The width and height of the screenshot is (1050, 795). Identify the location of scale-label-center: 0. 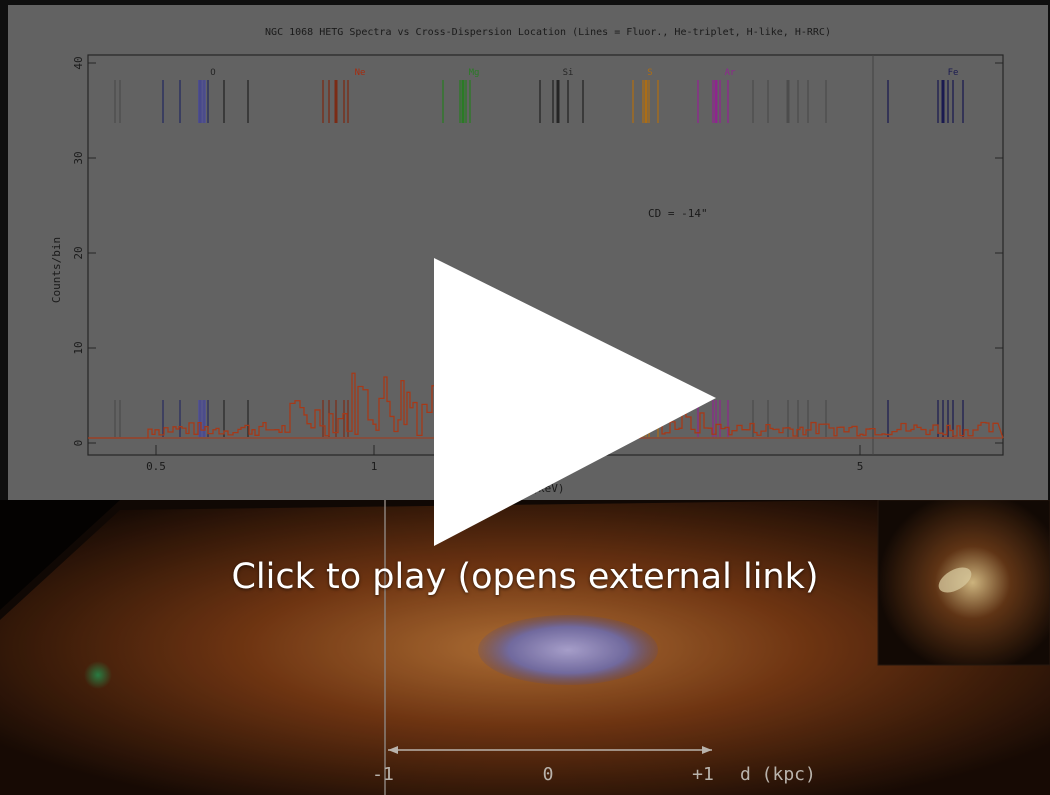
(548, 774).